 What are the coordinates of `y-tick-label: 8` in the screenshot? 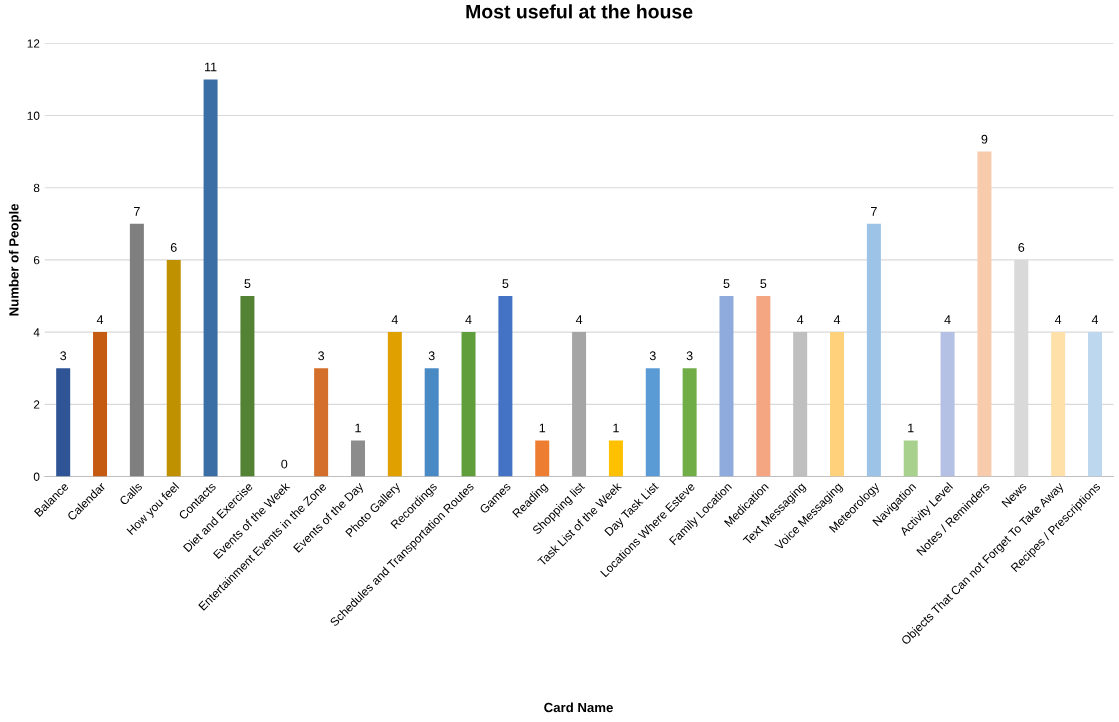 It's located at (36, 188).